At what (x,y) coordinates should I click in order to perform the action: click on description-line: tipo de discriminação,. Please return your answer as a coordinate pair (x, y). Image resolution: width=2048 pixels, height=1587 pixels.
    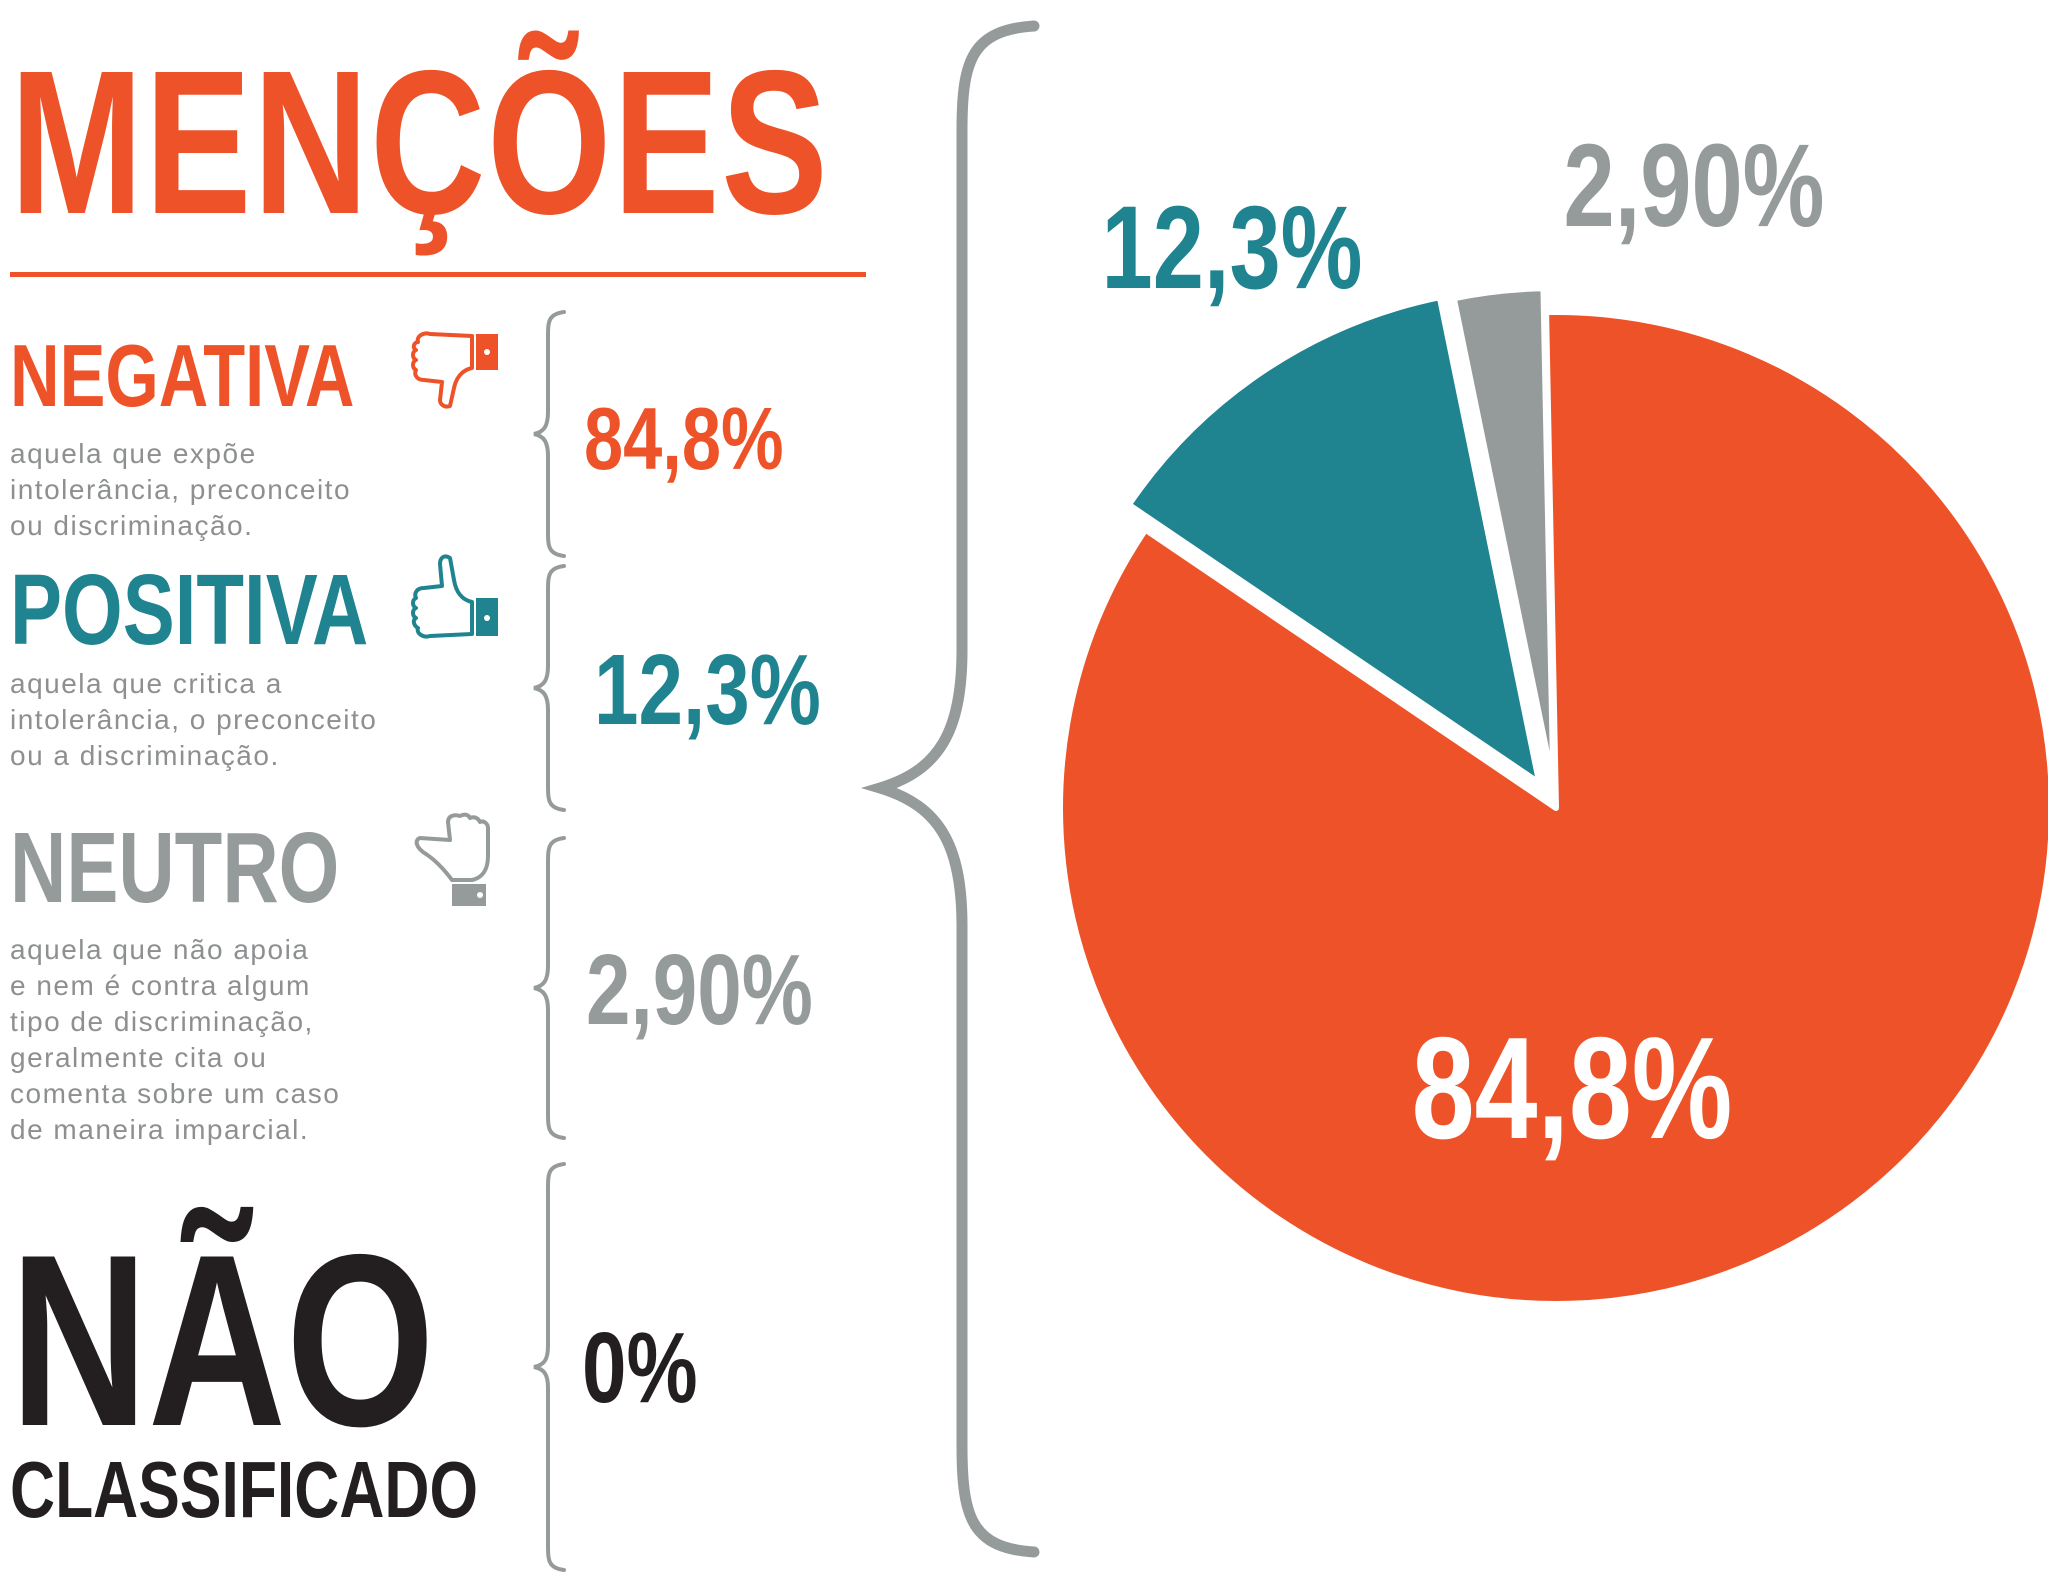
    Looking at the image, I should click on (162, 1021).